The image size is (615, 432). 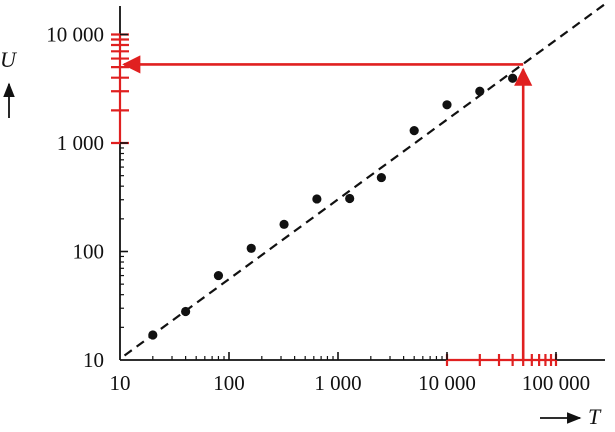 I want to click on y-tick-label: 10 000, so click(x=75, y=35).